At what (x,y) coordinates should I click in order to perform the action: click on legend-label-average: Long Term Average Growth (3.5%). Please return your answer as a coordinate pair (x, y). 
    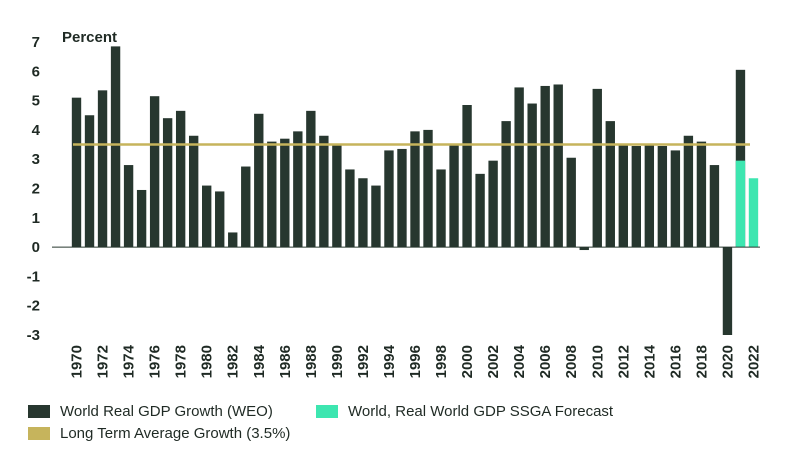
    Looking at the image, I should click on (175, 433).